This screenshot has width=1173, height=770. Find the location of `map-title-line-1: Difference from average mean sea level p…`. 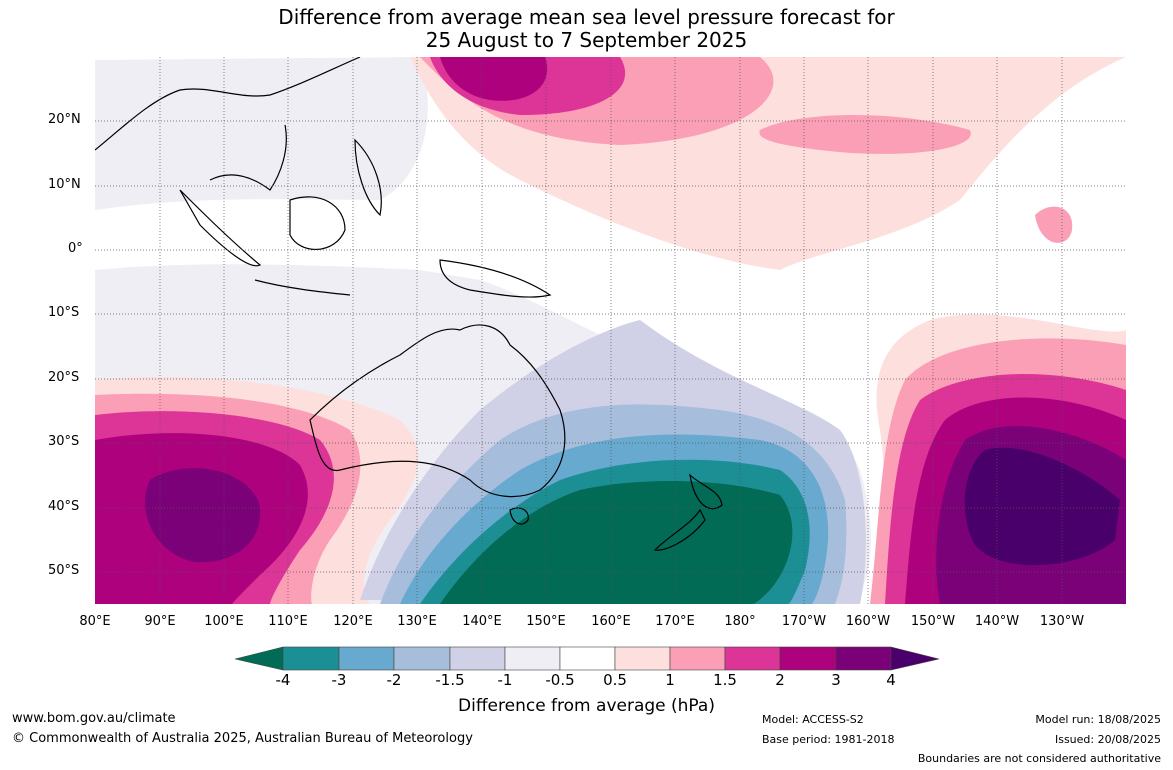

map-title-line-1: Difference from average mean sea level p… is located at coordinates (586, 17).